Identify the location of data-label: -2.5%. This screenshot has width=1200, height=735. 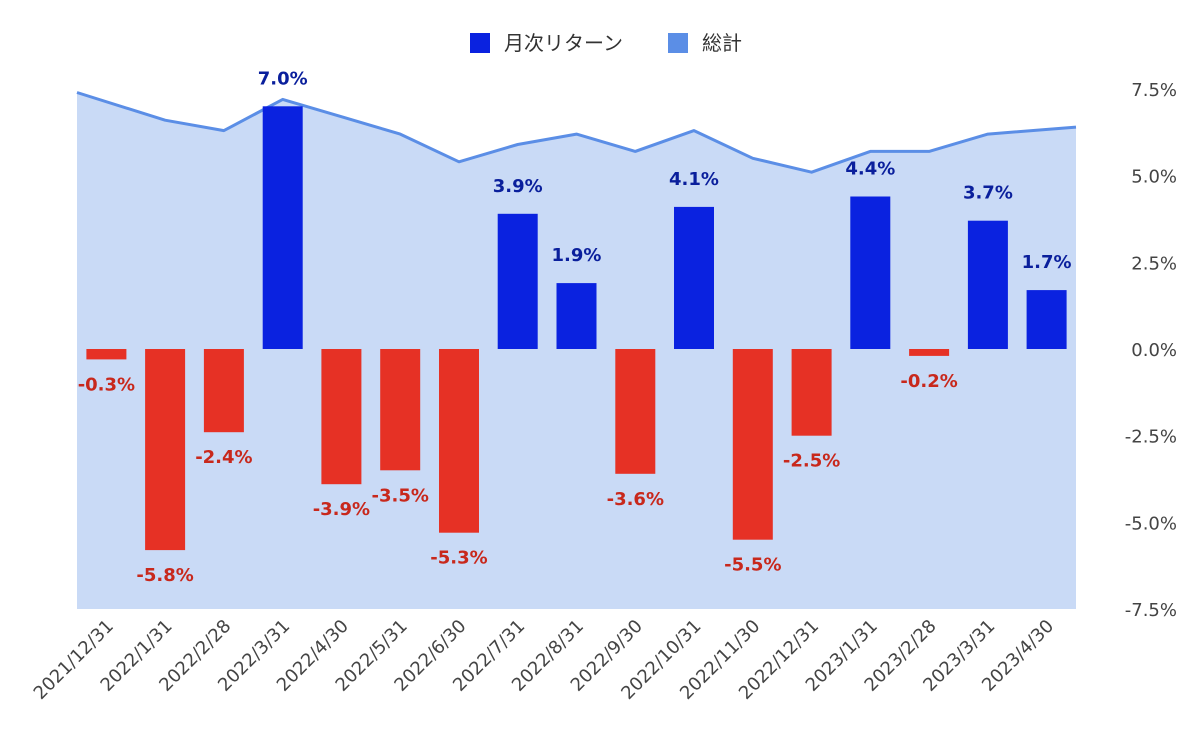
(811, 461).